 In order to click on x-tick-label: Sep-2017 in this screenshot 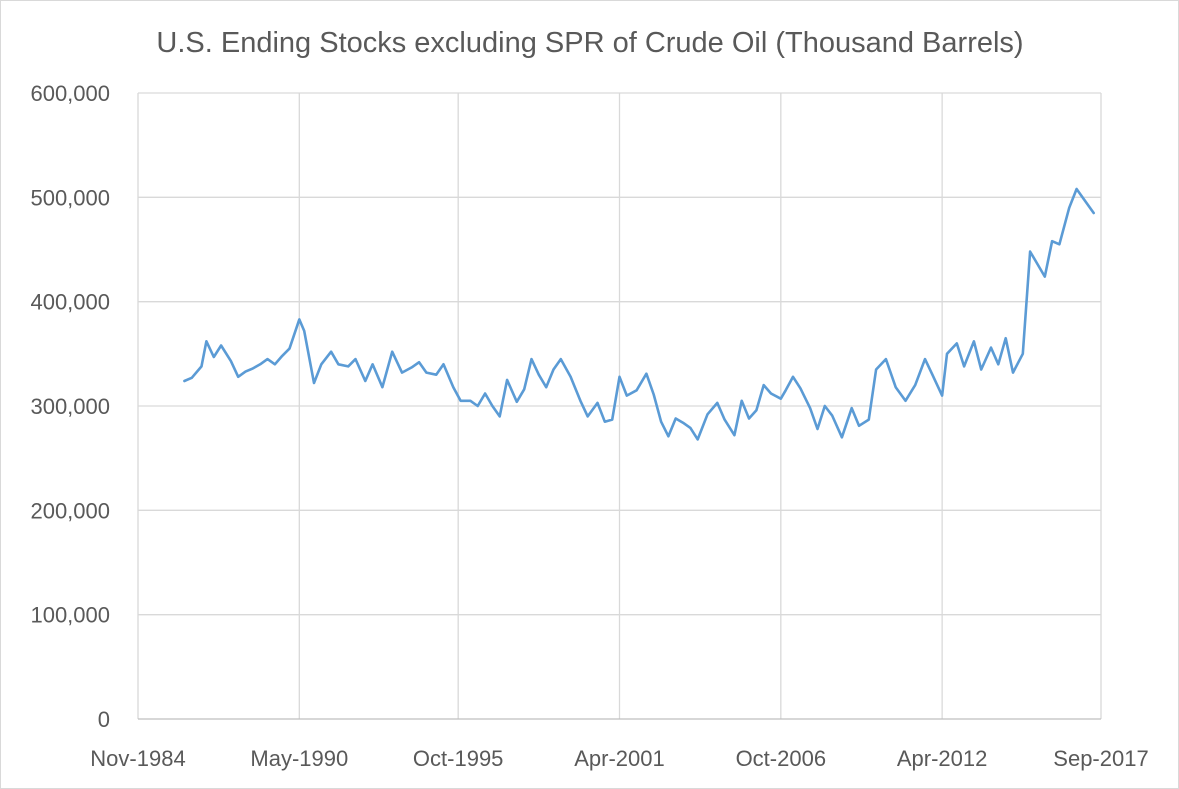, I will do `click(1100, 758)`.